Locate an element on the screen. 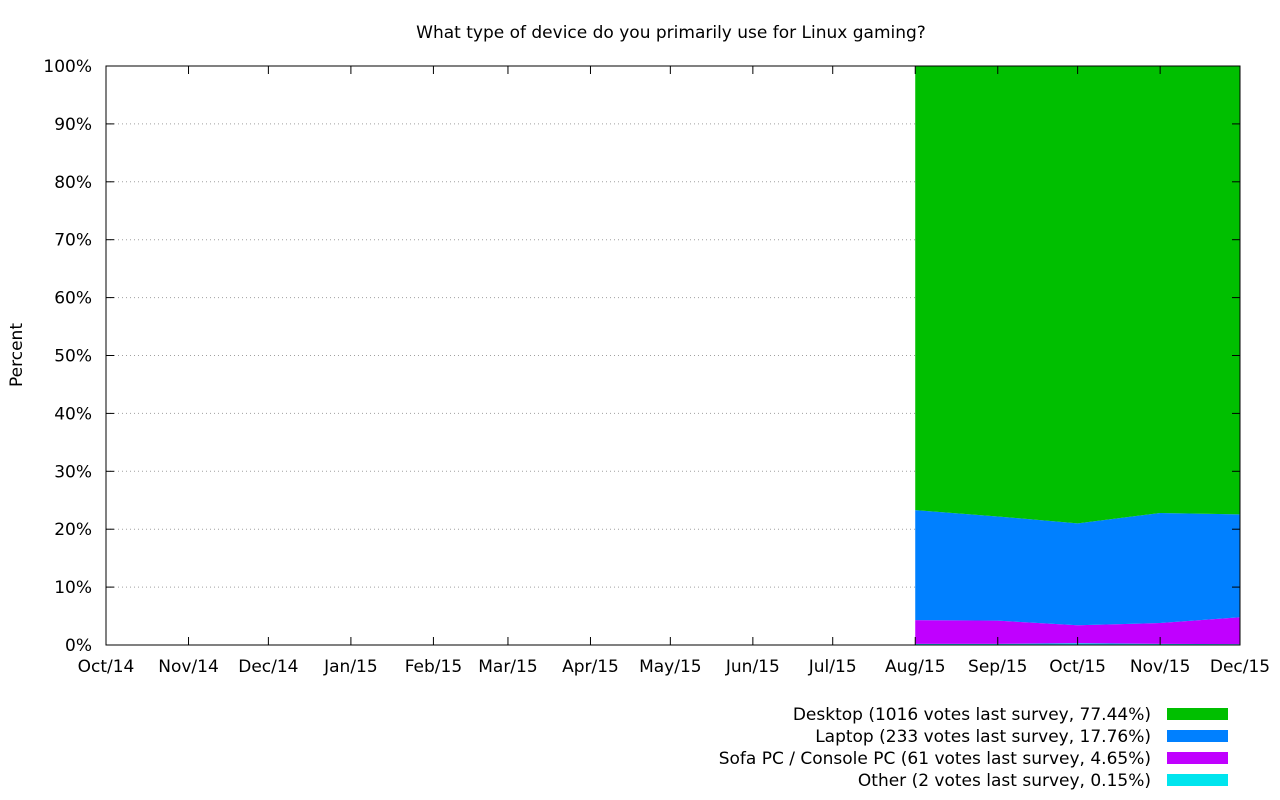 The image size is (1280, 800). x-tick-label: Dec/14 is located at coordinates (268, 667).